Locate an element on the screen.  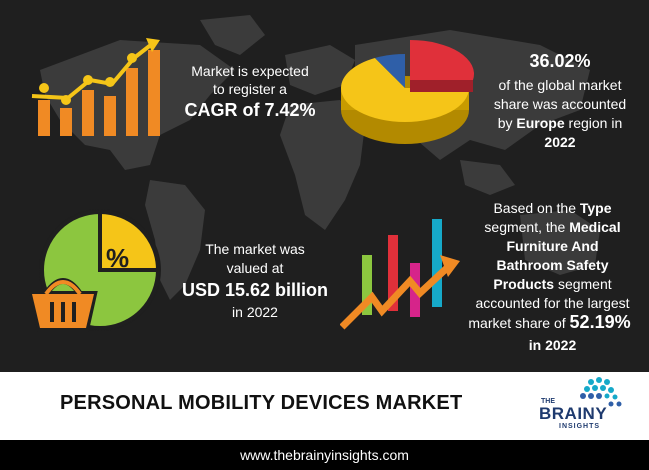
segment-line-7: market share of 52.19% is located at coordinates (549, 322).